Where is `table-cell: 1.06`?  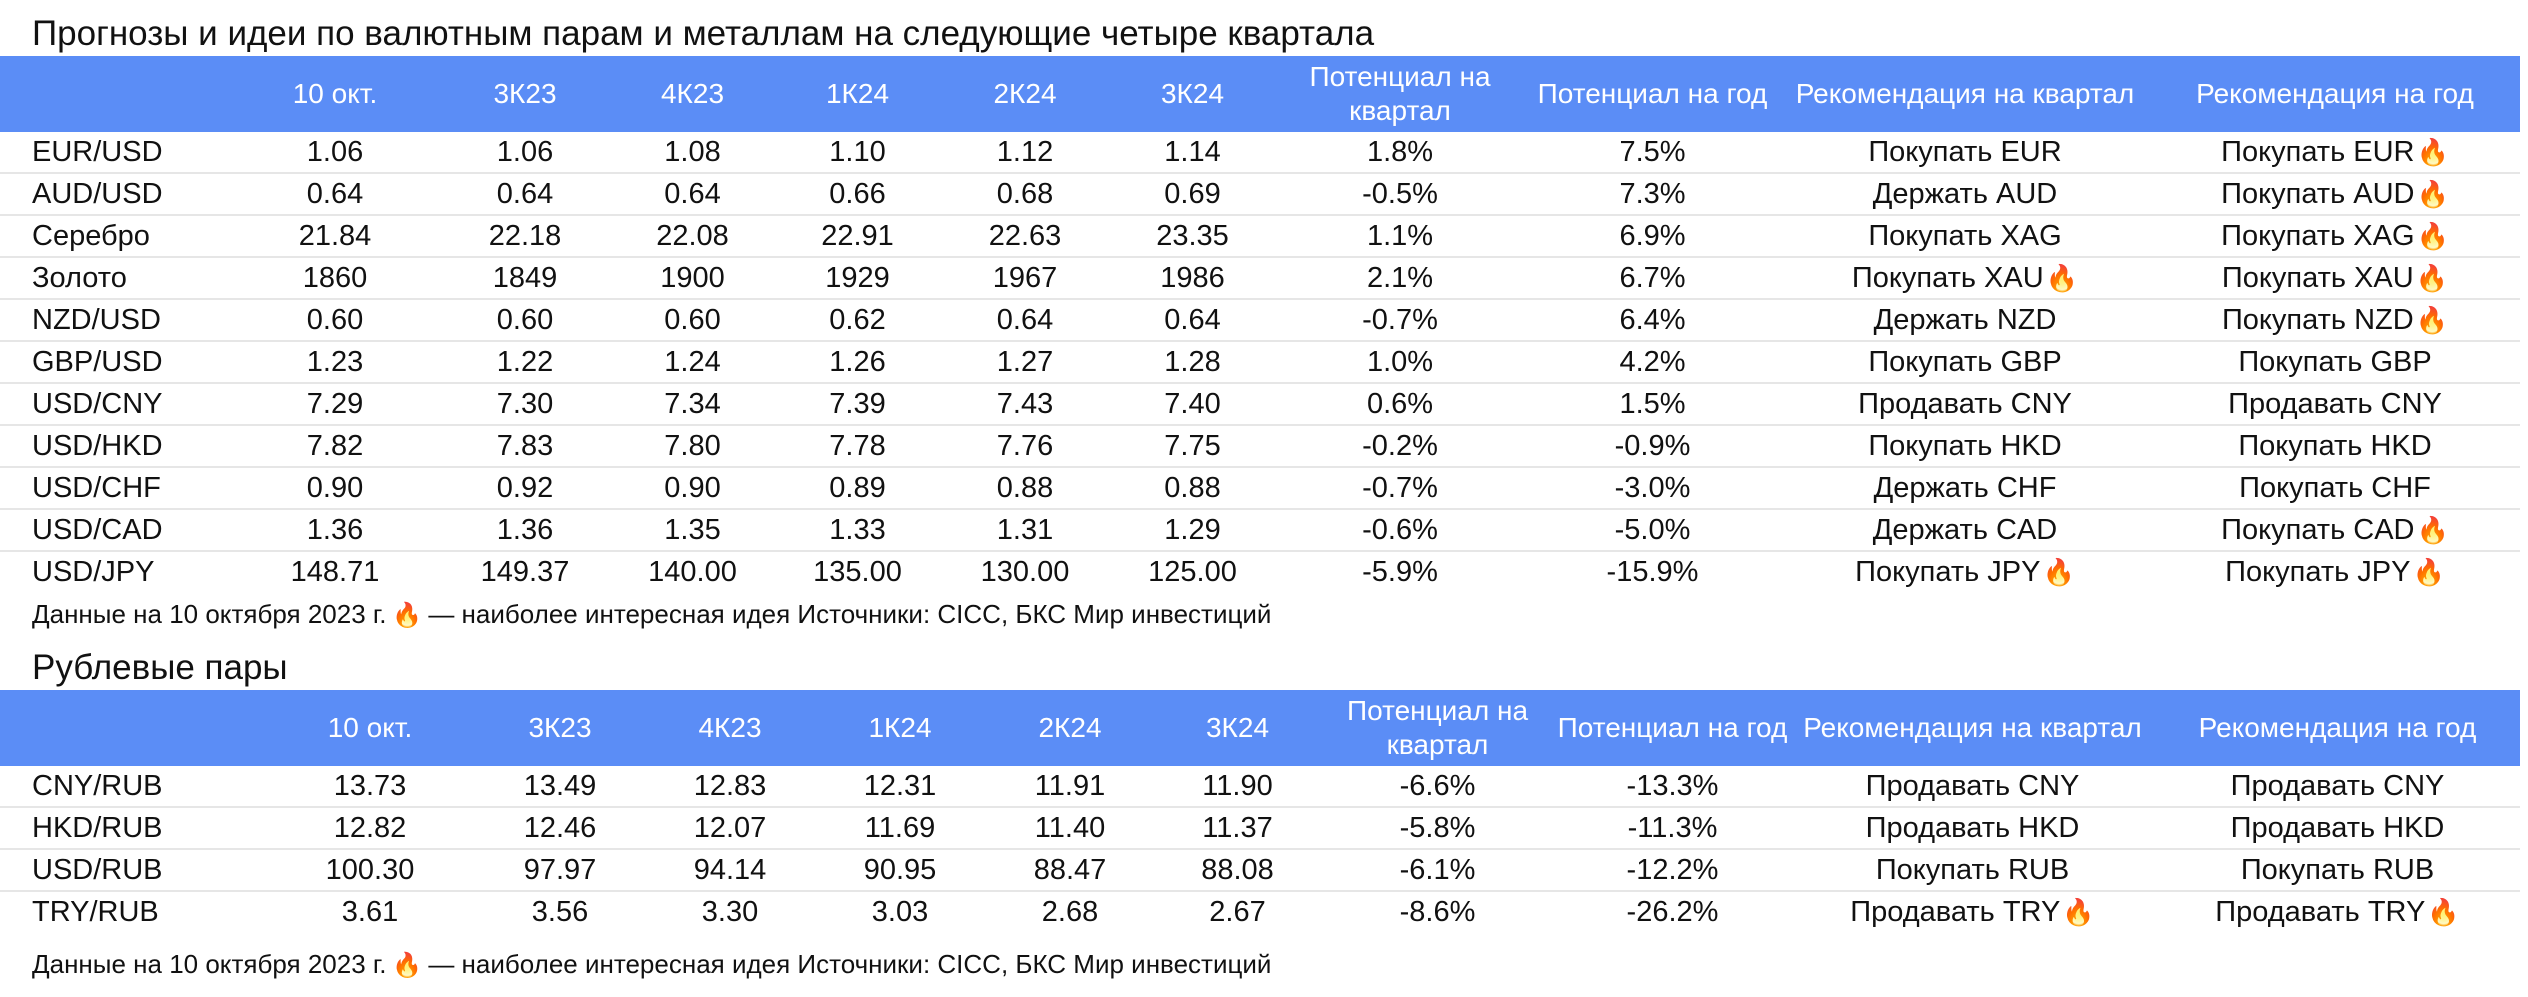 table-cell: 1.06 is located at coordinates (525, 153).